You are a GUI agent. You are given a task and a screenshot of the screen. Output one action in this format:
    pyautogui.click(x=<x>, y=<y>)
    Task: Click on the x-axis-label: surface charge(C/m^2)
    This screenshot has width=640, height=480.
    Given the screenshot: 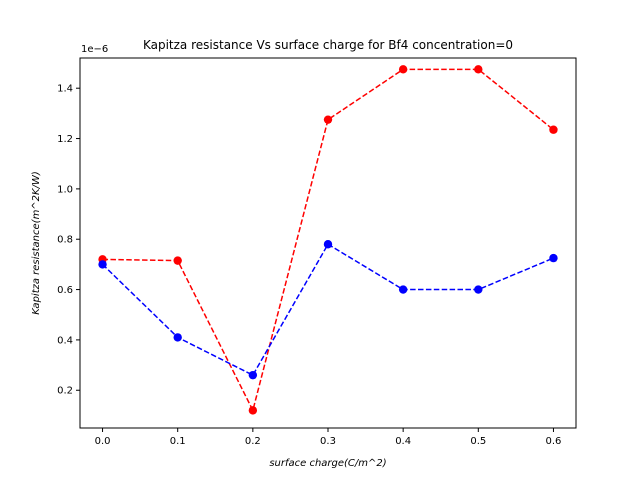 What is the action you would take?
    pyautogui.click(x=327, y=463)
    